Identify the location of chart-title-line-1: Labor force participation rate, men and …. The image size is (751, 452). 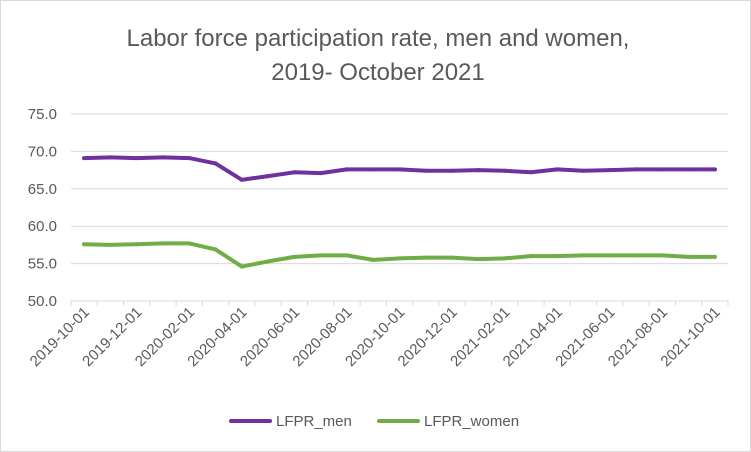
(378, 38).